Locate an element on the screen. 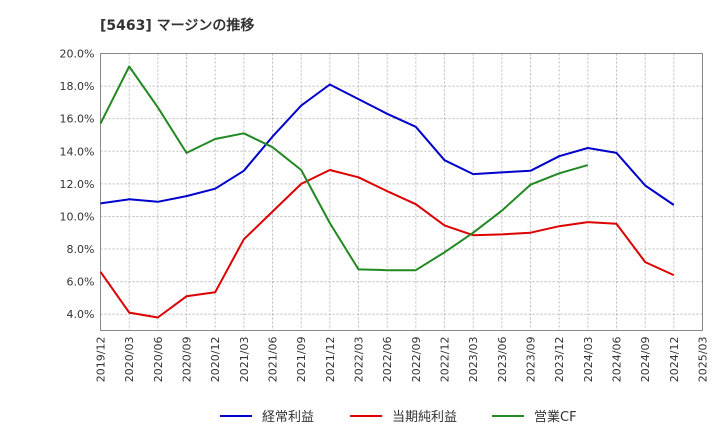  x-tick-label: 2020/03 is located at coordinates (129, 360).